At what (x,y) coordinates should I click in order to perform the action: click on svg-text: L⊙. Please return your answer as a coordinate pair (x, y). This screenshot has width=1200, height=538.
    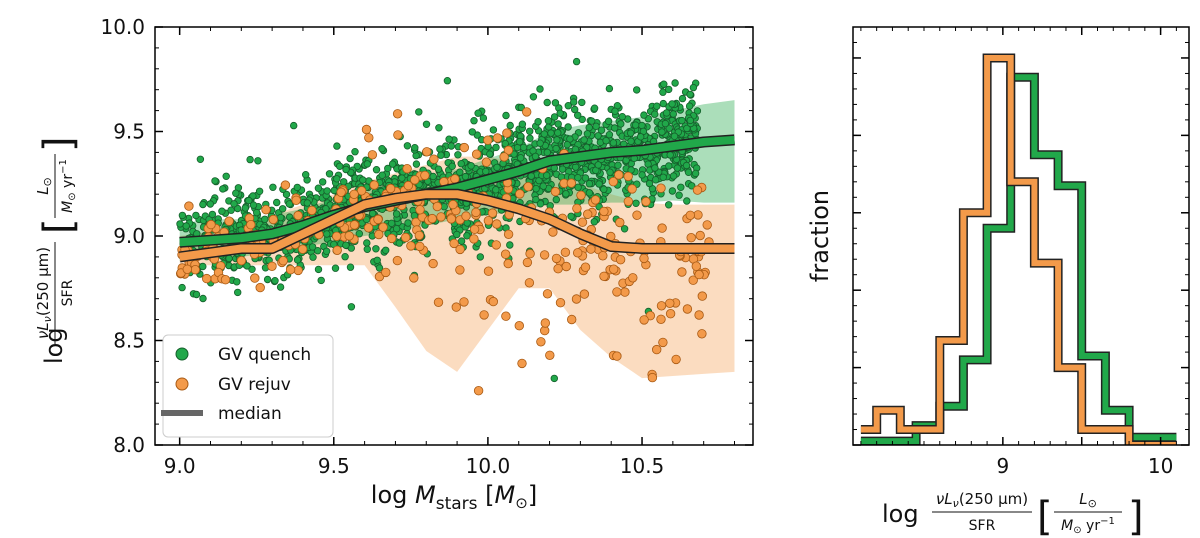
    Looking at the image, I should click on (44, 186).